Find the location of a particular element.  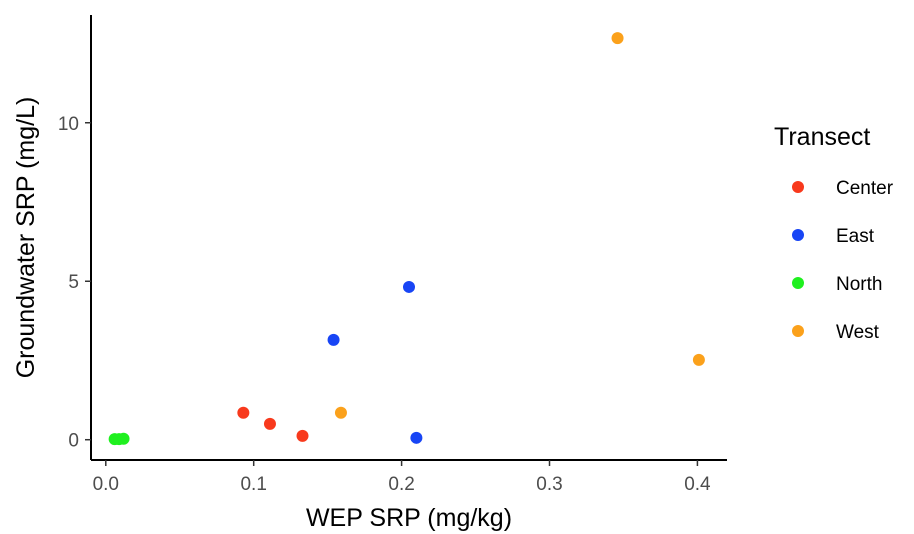

y-axis-ticks: 0 5 10 is located at coordinates (74, 283).